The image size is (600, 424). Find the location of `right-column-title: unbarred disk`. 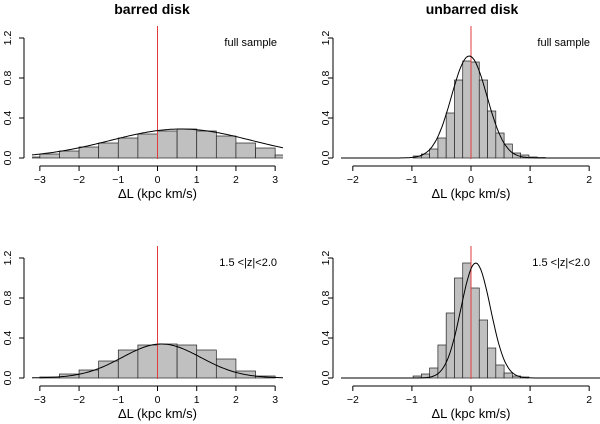

right-column-title: unbarred disk is located at coordinates (472, 9).